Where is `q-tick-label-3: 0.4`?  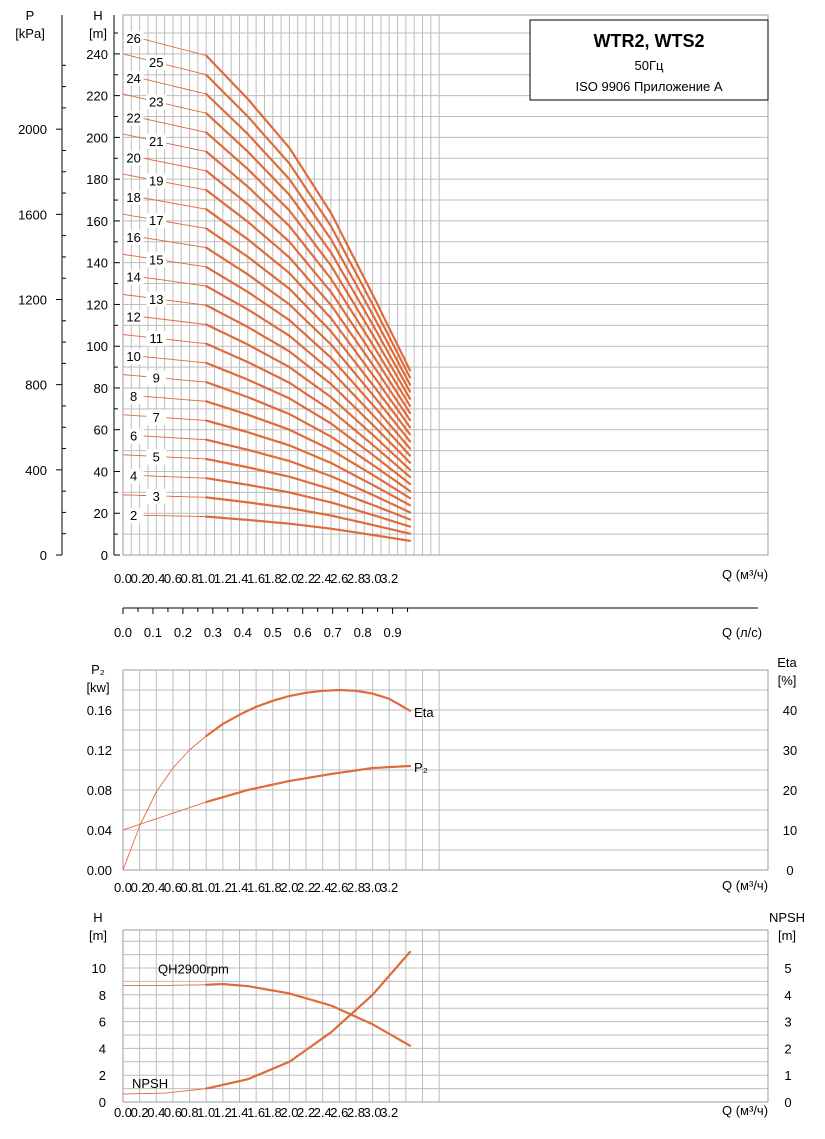 q-tick-label-3: 0.4 is located at coordinates (156, 1112).